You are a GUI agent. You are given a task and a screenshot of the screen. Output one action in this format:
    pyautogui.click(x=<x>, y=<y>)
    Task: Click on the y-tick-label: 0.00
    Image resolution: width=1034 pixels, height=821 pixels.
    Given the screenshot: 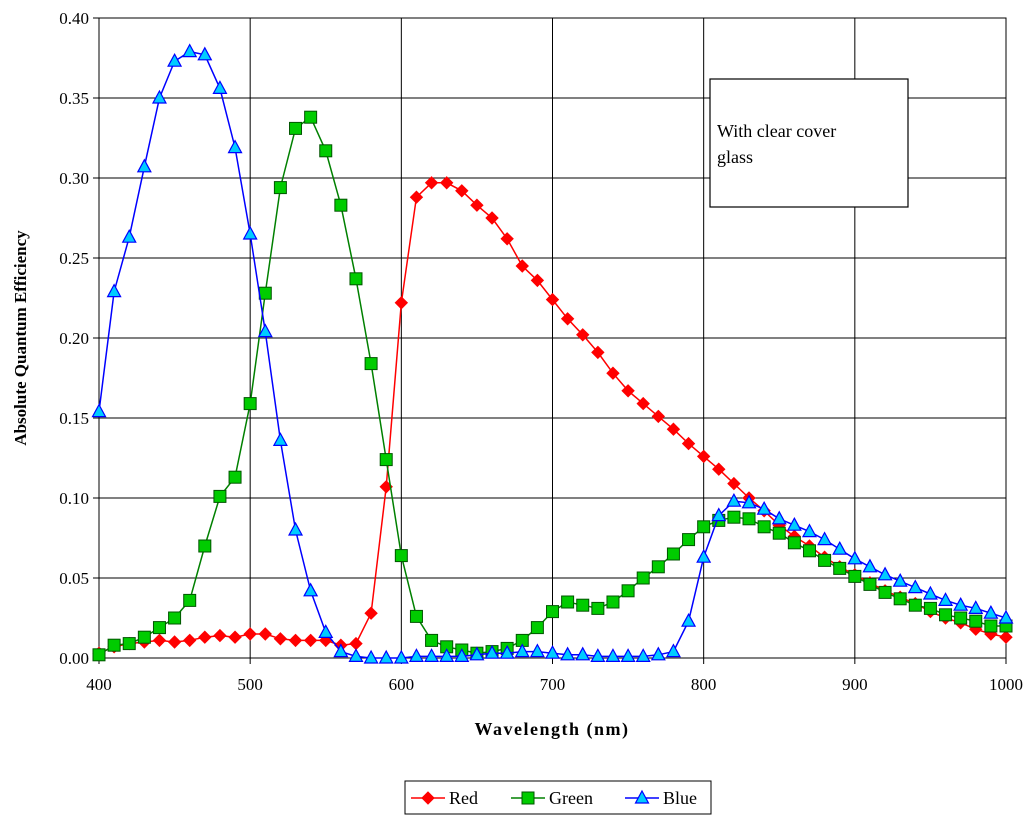 What is the action you would take?
    pyautogui.click(x=74, y=658)
    